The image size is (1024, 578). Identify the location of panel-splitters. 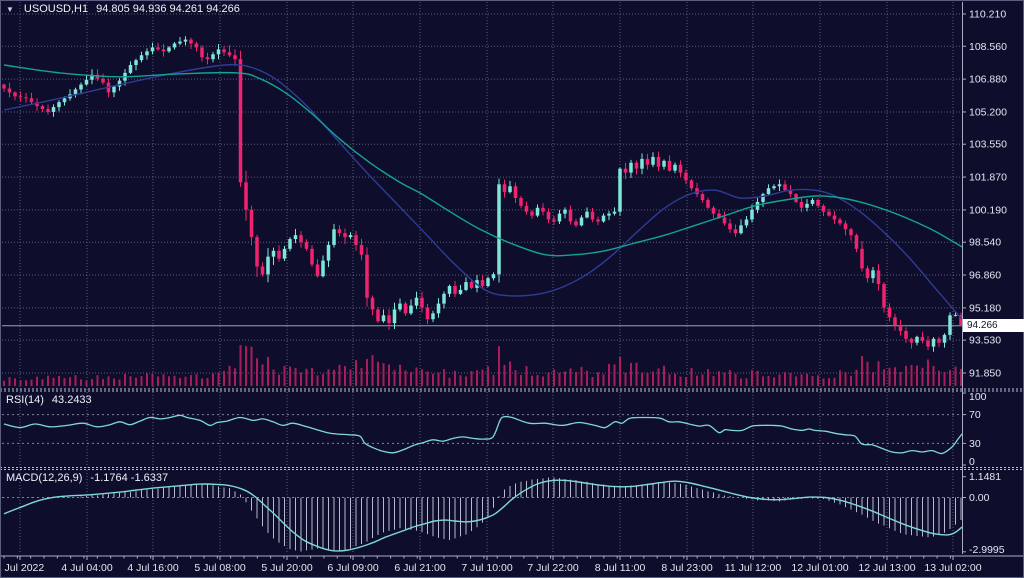
(512, 429).